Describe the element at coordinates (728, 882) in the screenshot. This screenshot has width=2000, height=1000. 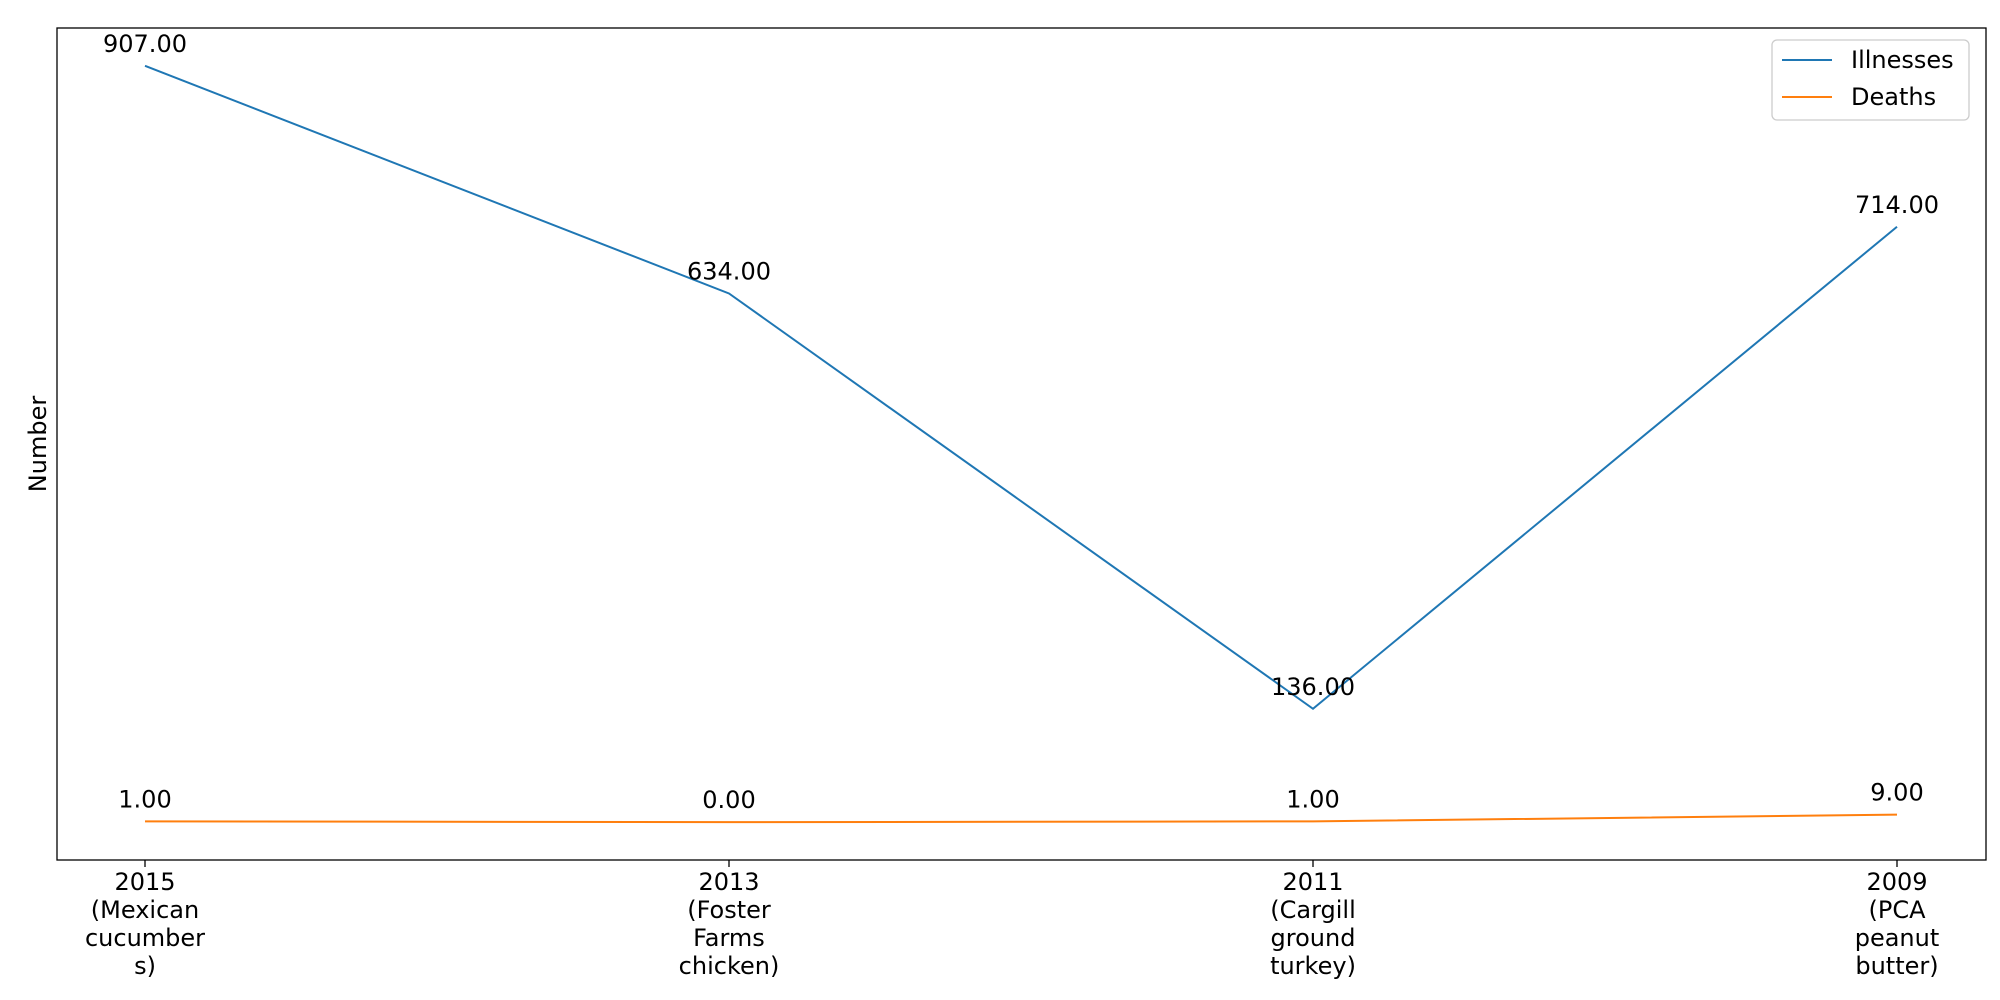
I see `x-tick-label-line: 2013` at that location.